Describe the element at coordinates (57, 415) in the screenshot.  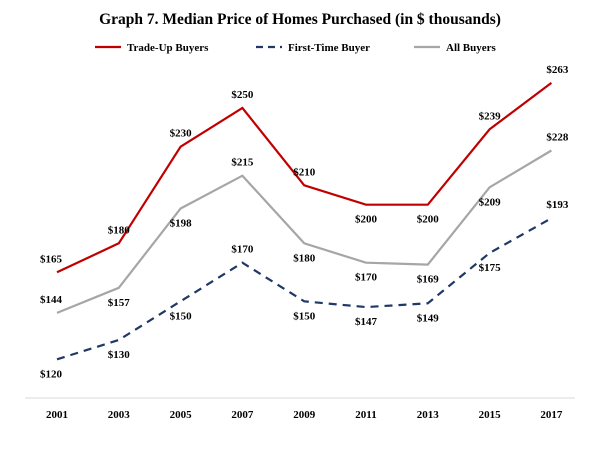
I see `x-tick-label-2001: 2001` at that location.